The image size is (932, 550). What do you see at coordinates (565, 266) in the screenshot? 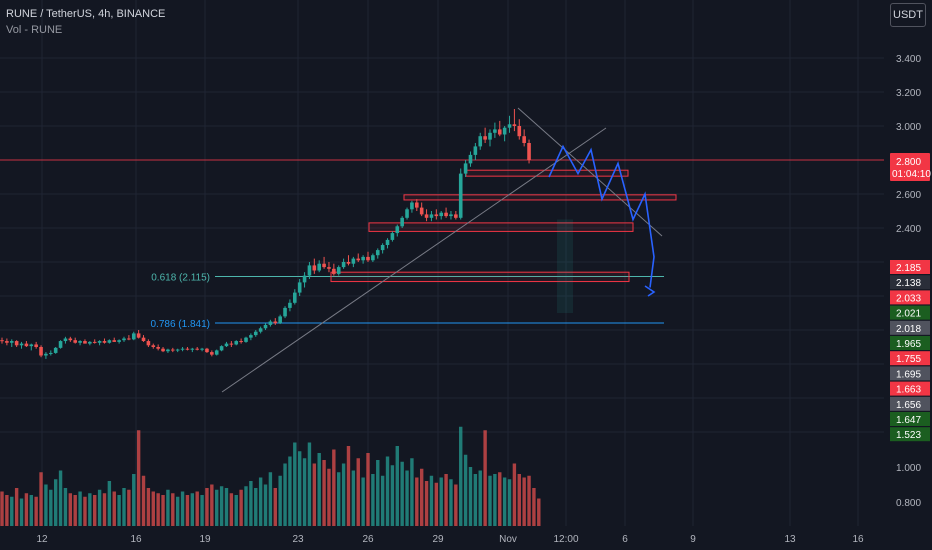
I see `highlight-area` at bounding box center [565, 266].